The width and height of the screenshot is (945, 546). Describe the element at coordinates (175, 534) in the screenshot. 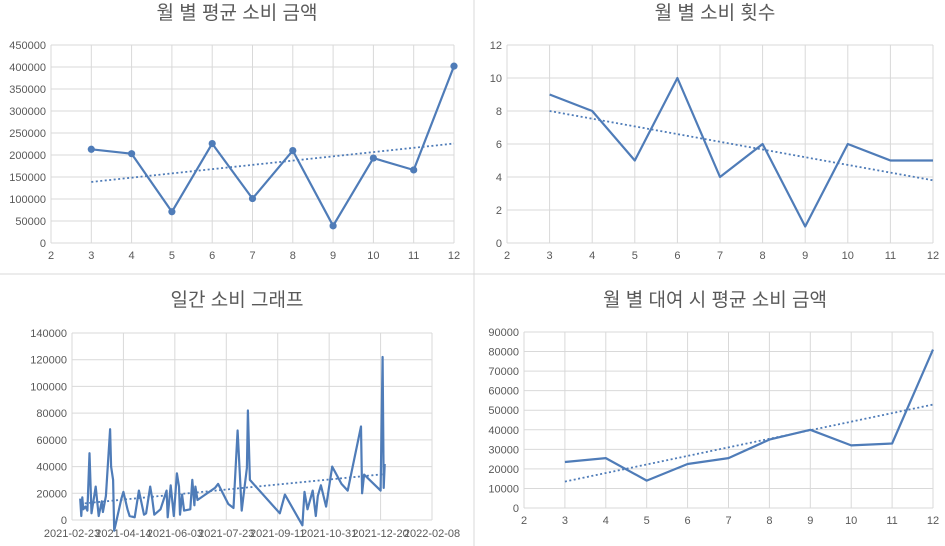

I see `x-tick-label: 2021-06-03` at that location.